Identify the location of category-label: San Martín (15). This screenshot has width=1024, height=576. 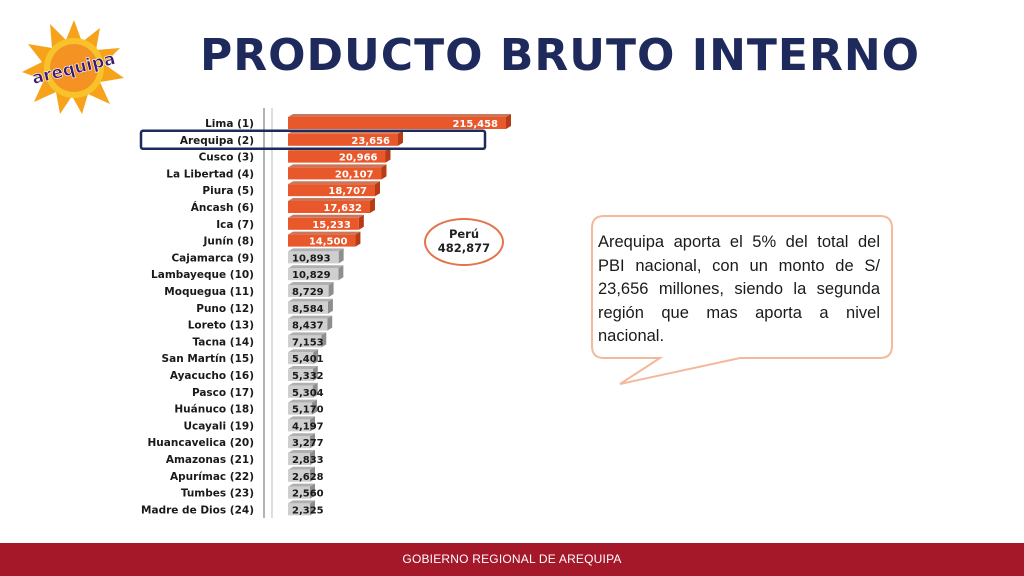
(208, 359).